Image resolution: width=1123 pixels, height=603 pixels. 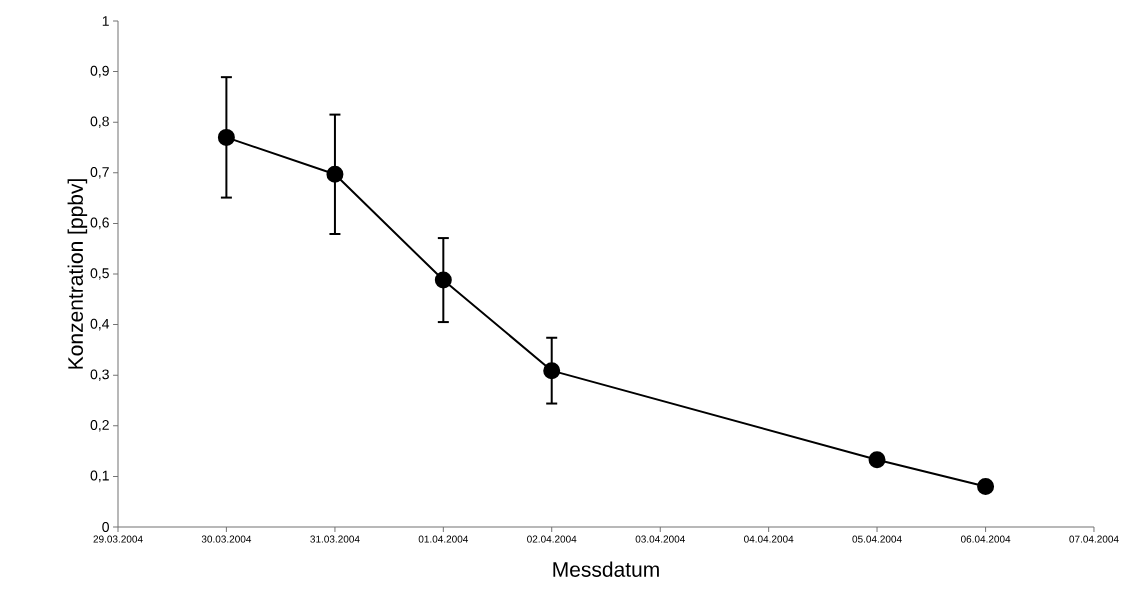 What do you see at coordinates (606, 569) in the screenshot?
I see `x-axis-title: Messdatum` at bounding box center [606, 569].